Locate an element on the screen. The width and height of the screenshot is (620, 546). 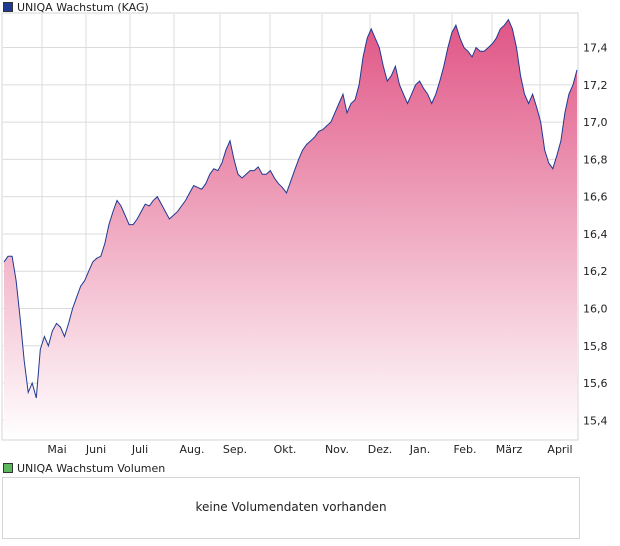
x-tick-label: Sep. is located at coordinates (235, 449).